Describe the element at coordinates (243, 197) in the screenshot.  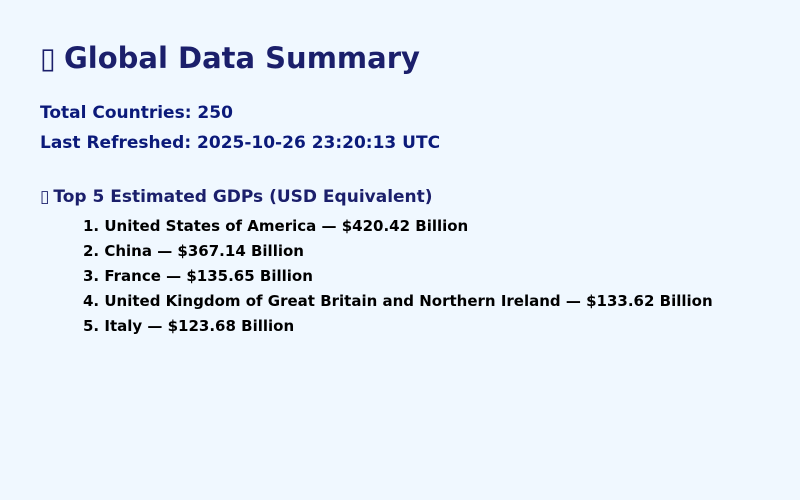
I see `top-gdps-heading-text: Top 5 Estimated GDPs (USD Equivalent)` at that location.